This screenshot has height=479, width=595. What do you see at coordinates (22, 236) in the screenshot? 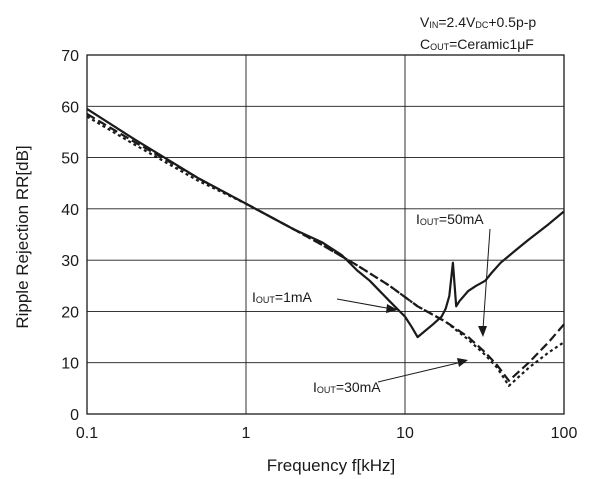
I see `y-axis-label: Ripple Rejection RR[dB]` at bounding box center [22, 236].